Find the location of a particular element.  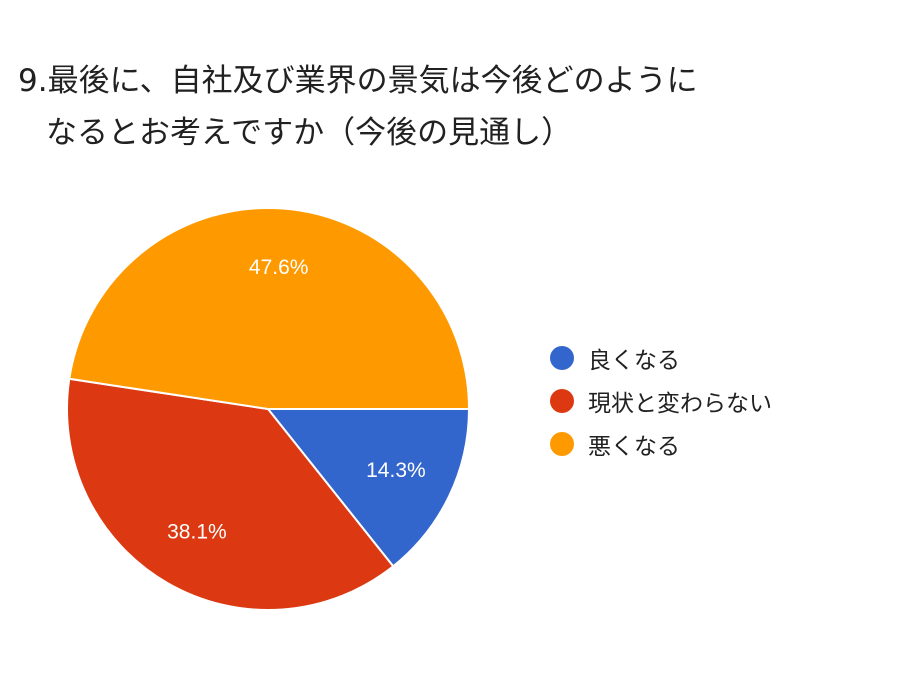

pie-label-unchanged: 38.1% is located at coordinates (197, 531).